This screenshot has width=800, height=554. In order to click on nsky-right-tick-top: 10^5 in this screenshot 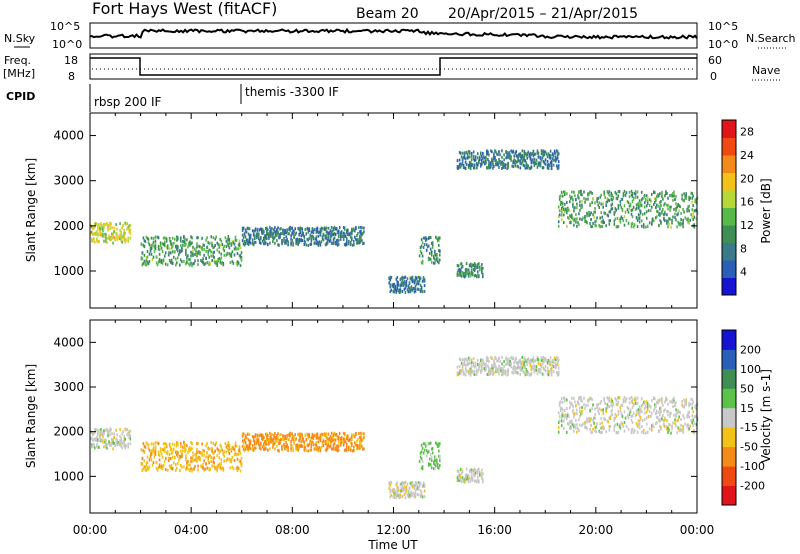, I will do `click(723, 26)`.